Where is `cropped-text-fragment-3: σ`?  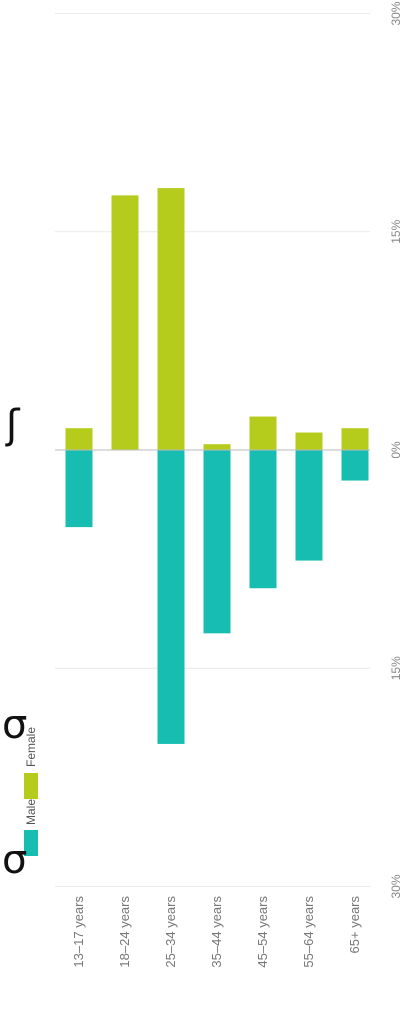 cropped-text-fragment-3: σ is located at coordinates (15, 860).